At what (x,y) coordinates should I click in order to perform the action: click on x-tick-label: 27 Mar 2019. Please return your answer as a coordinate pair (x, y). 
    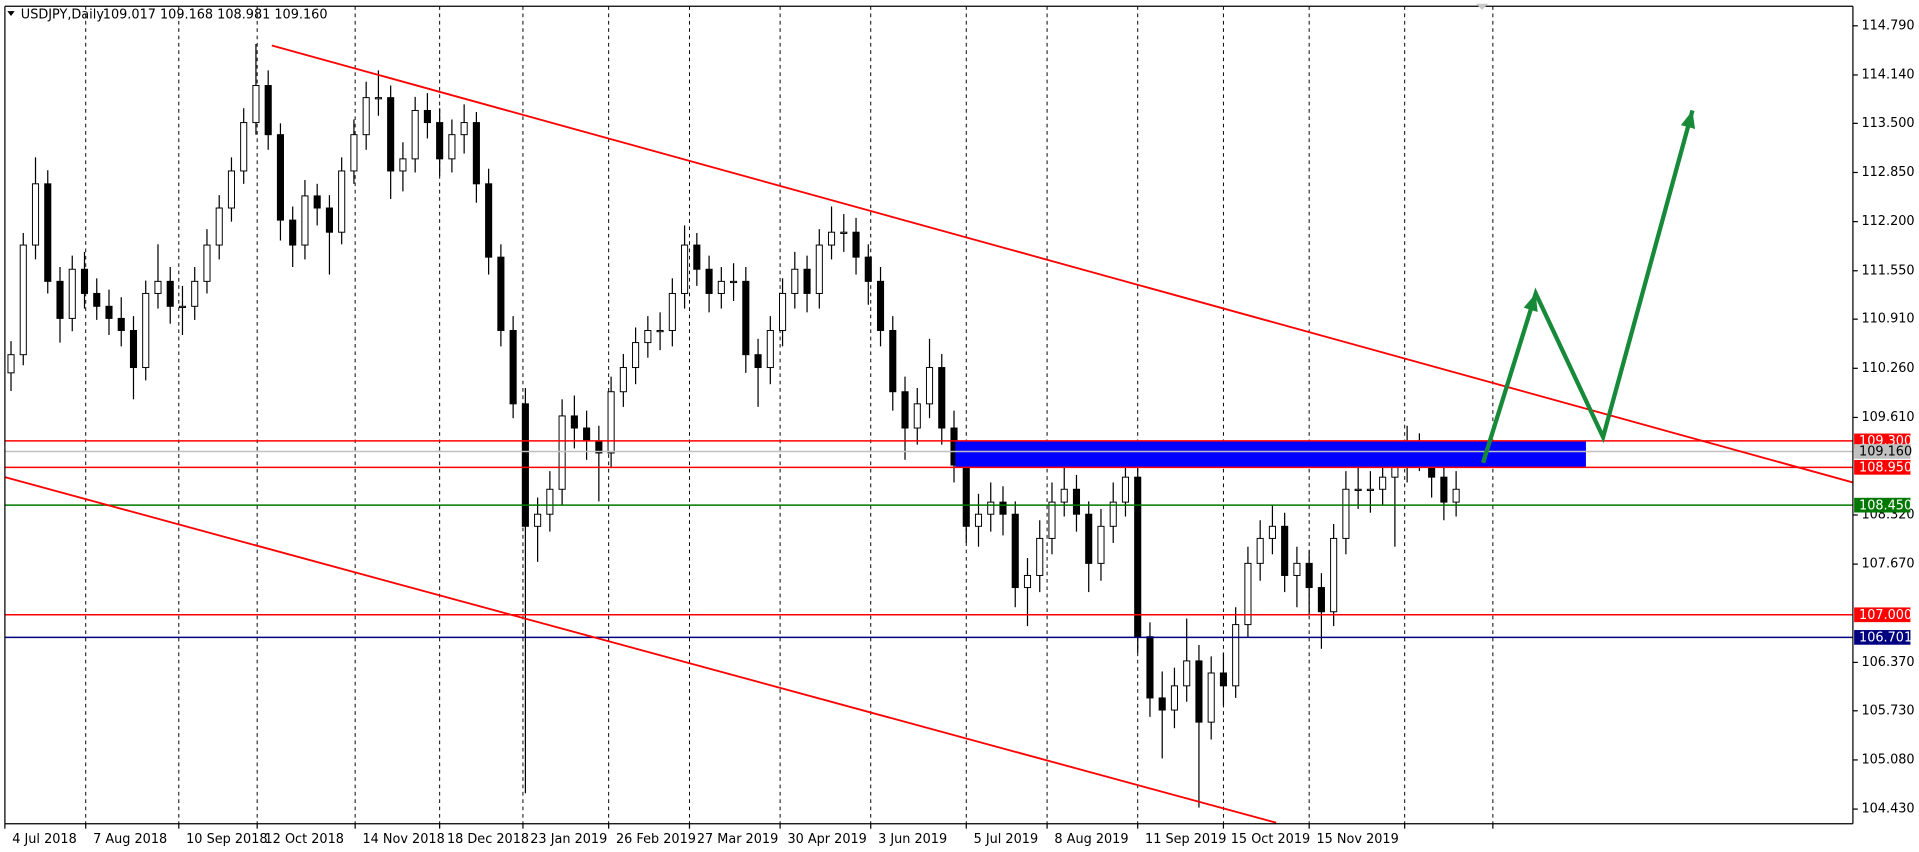
    Looking at the image, I should click on (737, 839).